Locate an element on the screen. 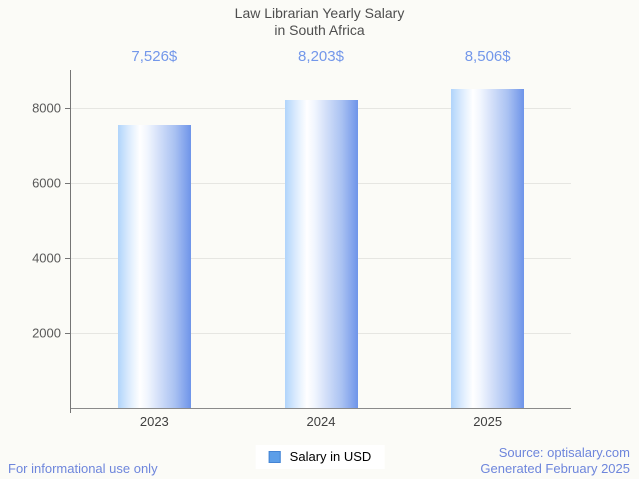 The height and width of the screenshot is (479, 639). x-axis-label: 2023 is located at coordinates (154, 421).